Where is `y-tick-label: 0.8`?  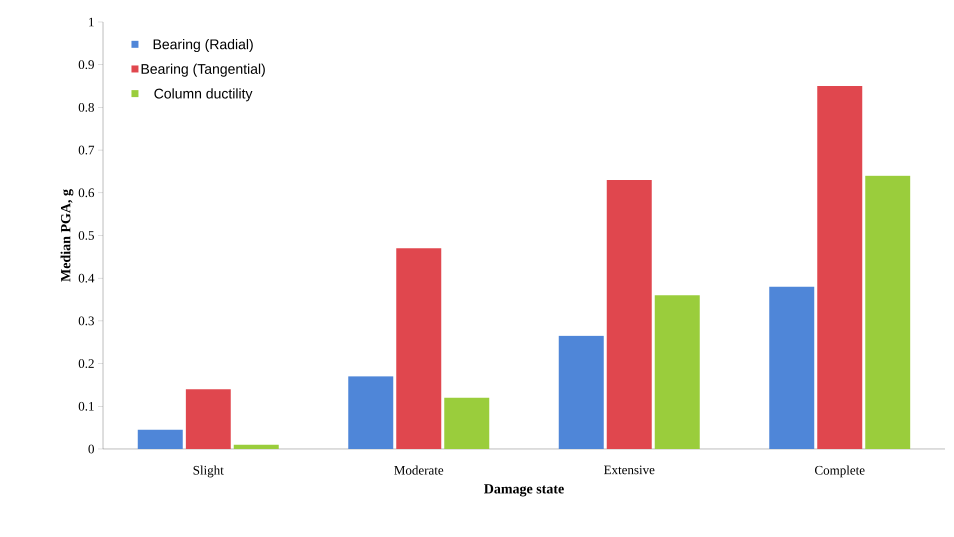 y-tick-label: 0.8 is located at coordinates (86, 107).